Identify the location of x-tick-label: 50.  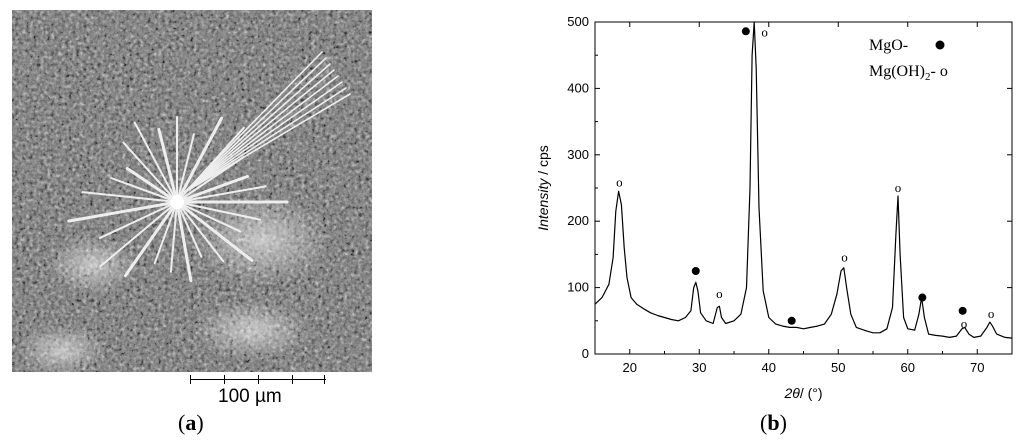
(838, 367).